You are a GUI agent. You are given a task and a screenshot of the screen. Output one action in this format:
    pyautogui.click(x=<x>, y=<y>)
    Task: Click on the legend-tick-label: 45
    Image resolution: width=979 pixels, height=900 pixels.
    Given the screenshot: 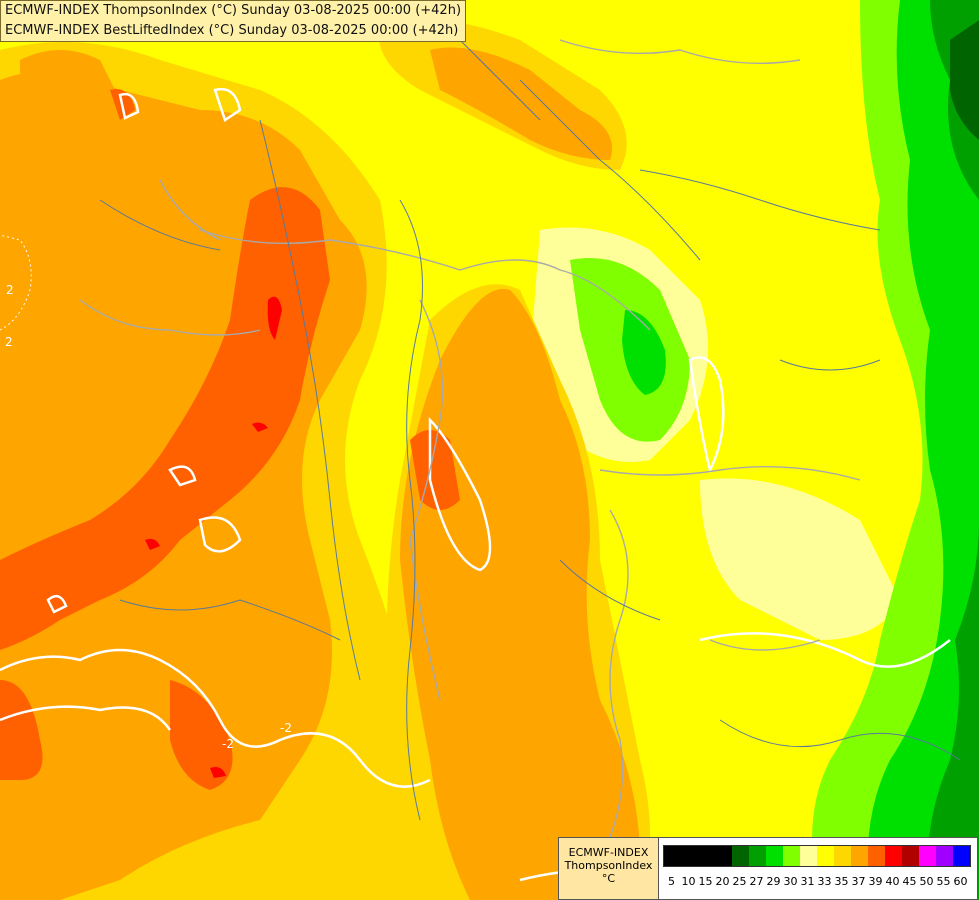 What is the action you would take?
    pyautogui.click(x=909, y=881)
    